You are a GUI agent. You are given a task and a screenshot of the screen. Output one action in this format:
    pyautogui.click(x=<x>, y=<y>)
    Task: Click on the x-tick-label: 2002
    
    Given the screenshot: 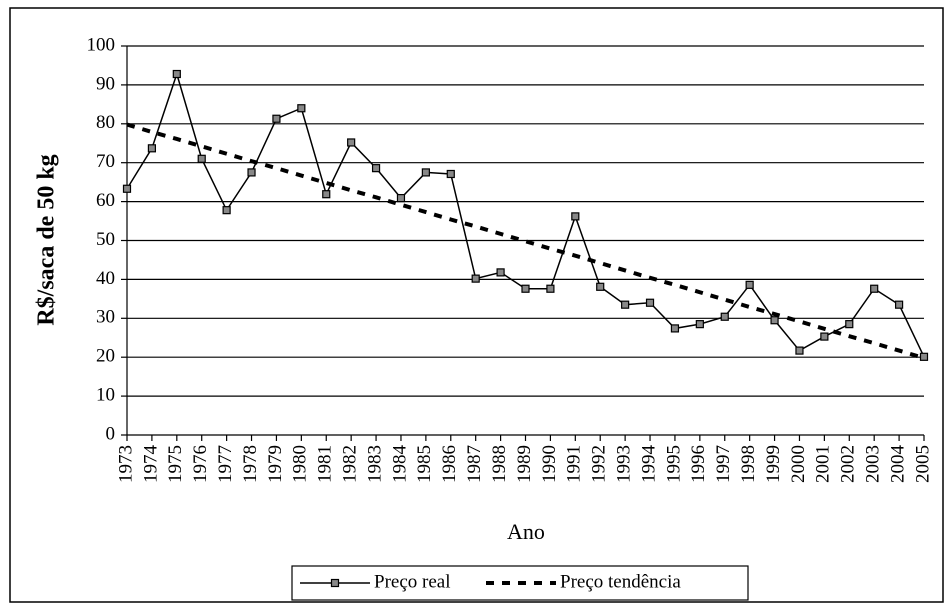 What is the action you would take?
    pyautogui.click(x=848, y=464)
    